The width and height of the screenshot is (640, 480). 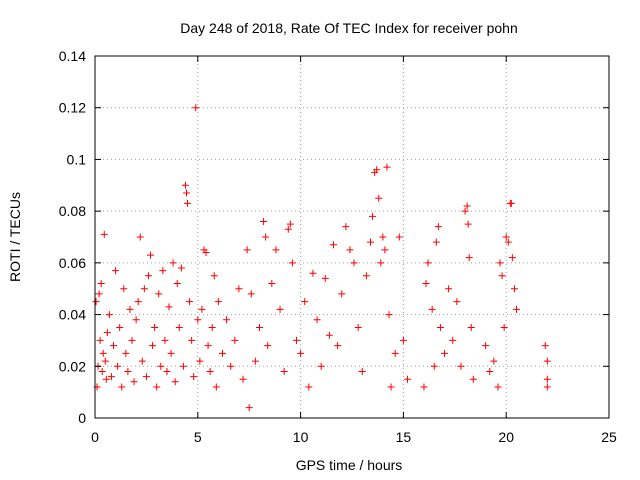 I want to click on y-tick-label: 0.08, so click(x=72, y=211).